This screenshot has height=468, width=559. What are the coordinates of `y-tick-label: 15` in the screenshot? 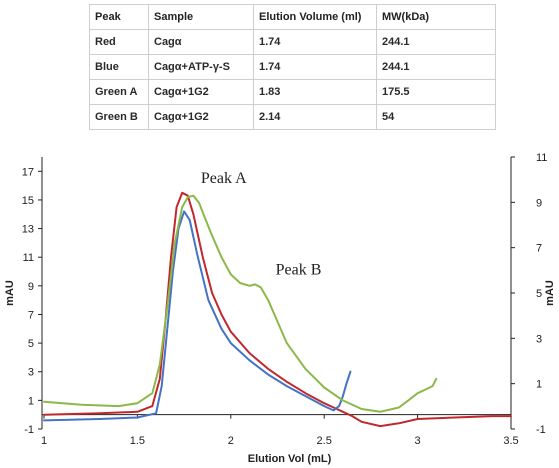 It's located at (28, 201).